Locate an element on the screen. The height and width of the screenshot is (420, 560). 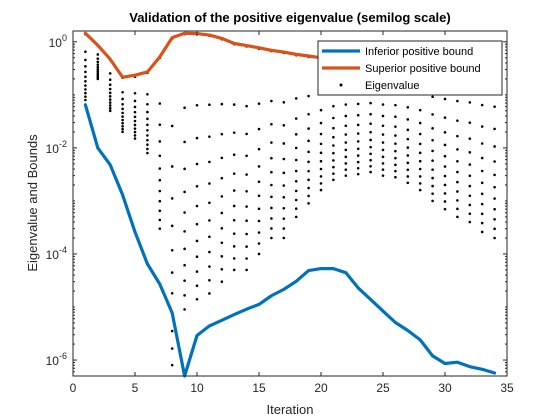
y-tick-label: 10⁰ is located at coordinates (58, 41).